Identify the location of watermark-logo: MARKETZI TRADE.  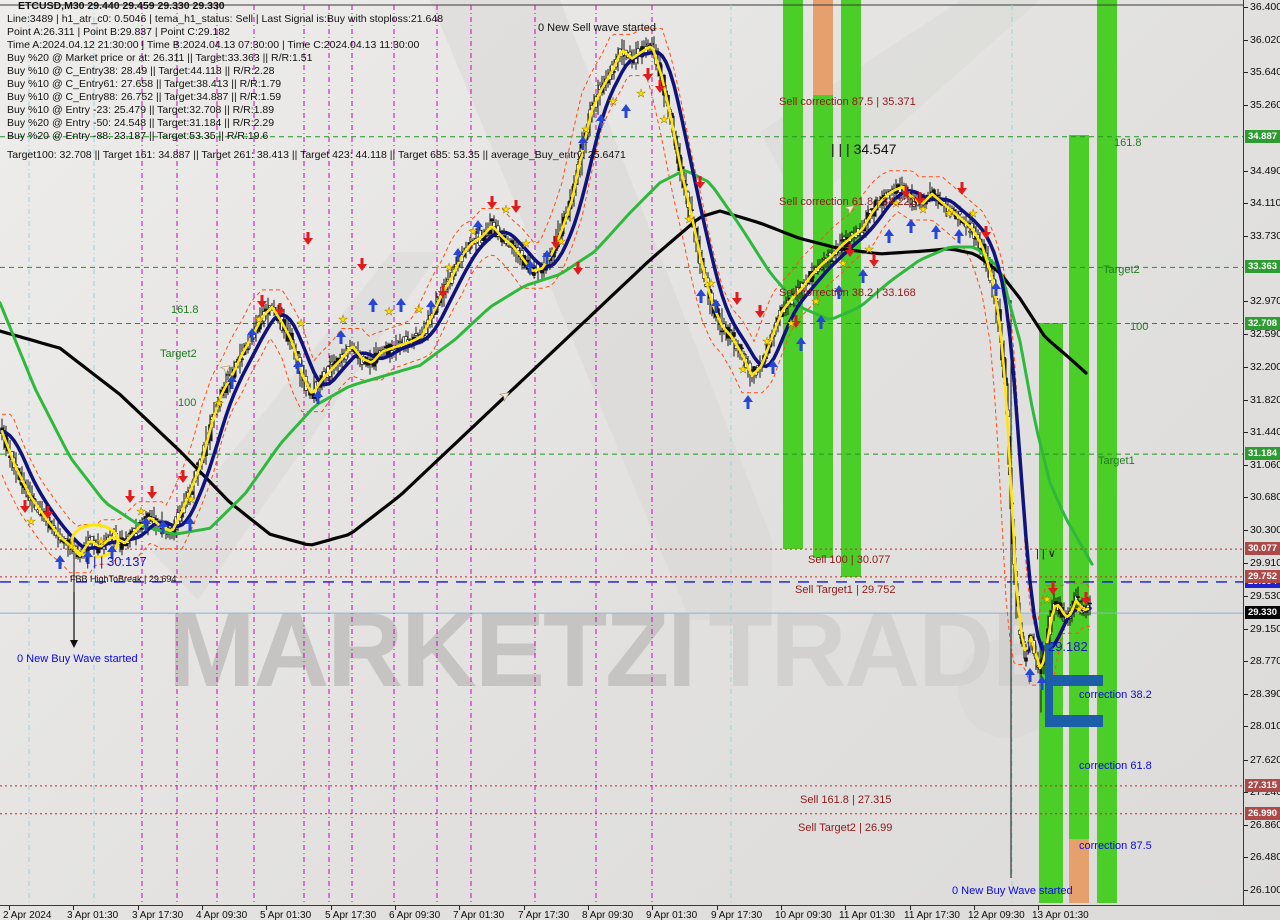
(615, 650).